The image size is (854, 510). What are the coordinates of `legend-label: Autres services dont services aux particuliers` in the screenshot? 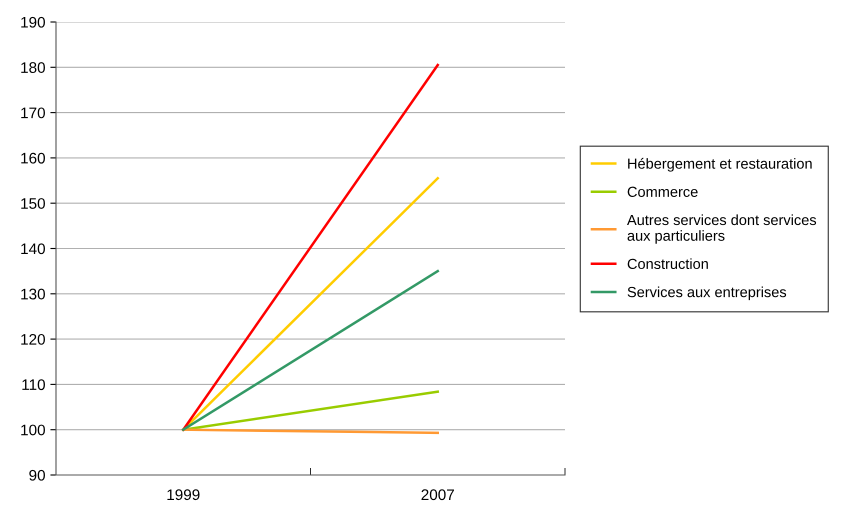 It's located at (721, 229).